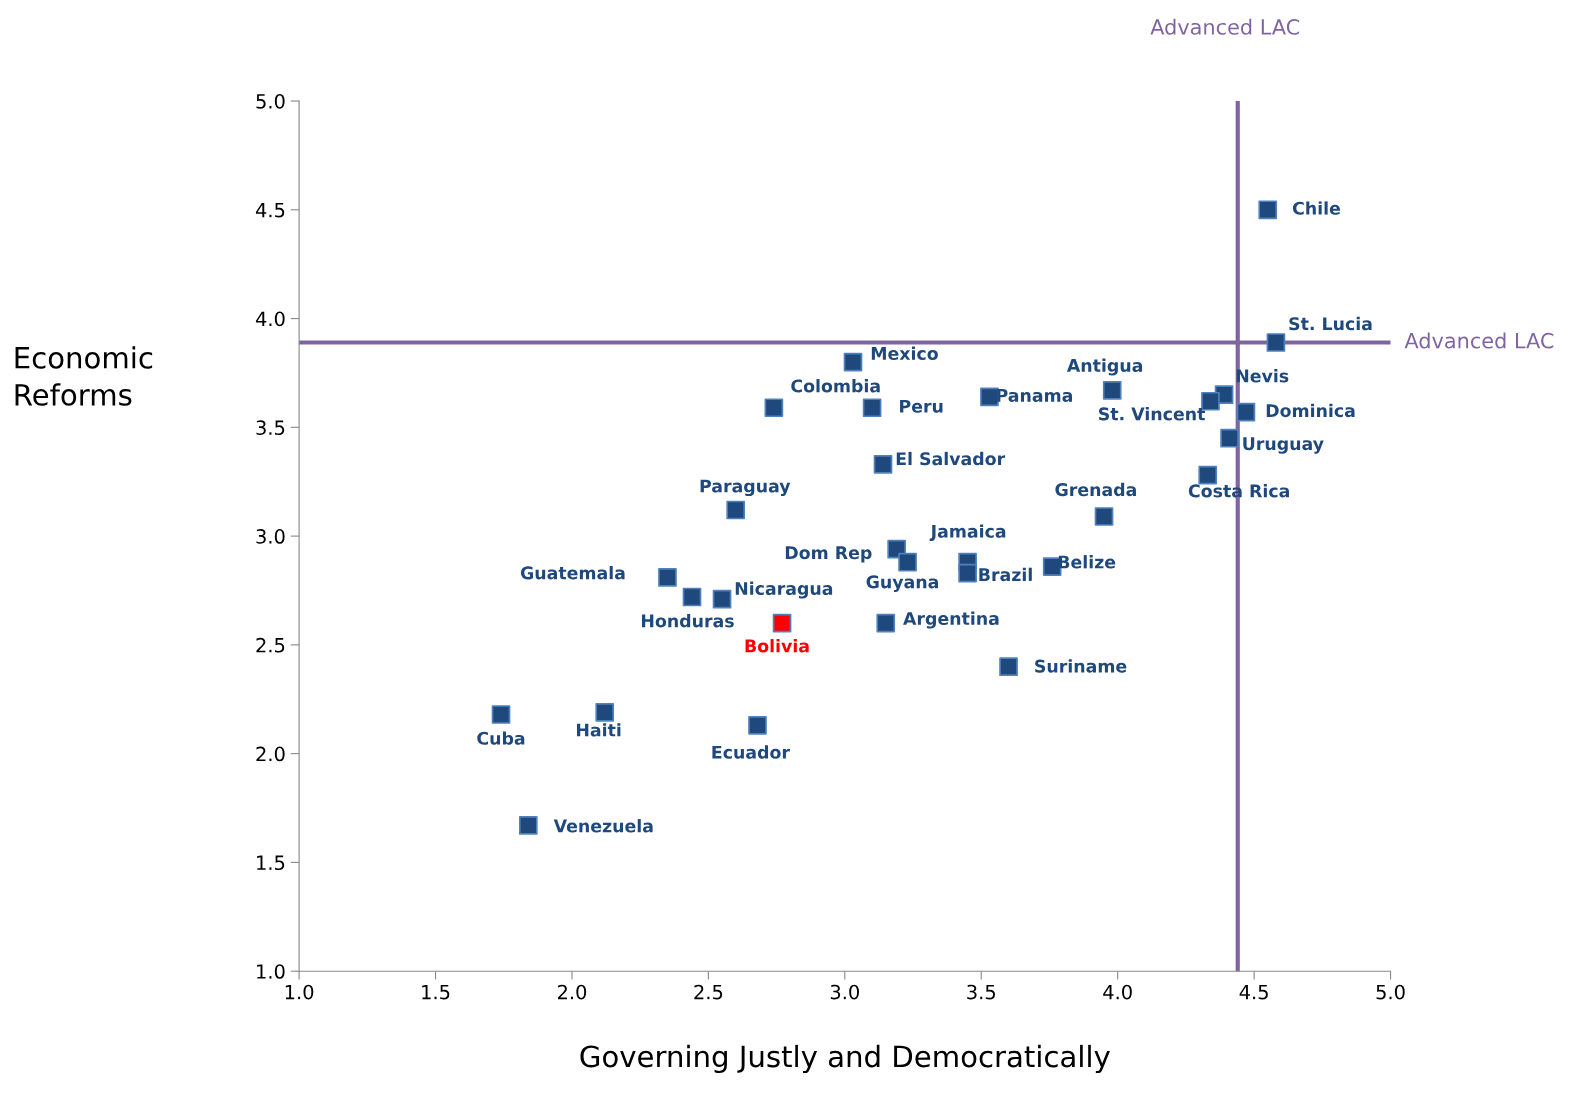 The width and height of the screenshot is (1591, 1098). I want to click on y-tick-label: 1.0, so click(271, 971).